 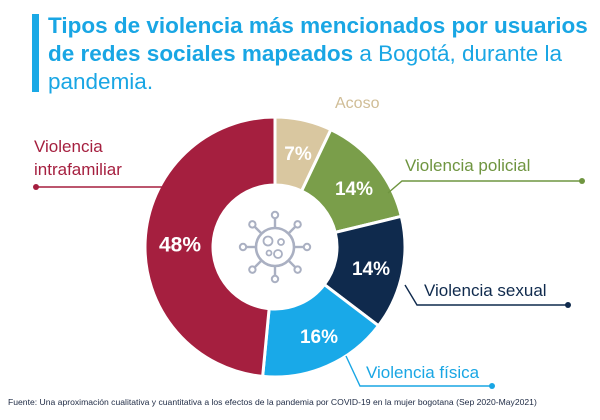 I want to click on leader-dot-violencia-fisica, so click(x=492, y=386).